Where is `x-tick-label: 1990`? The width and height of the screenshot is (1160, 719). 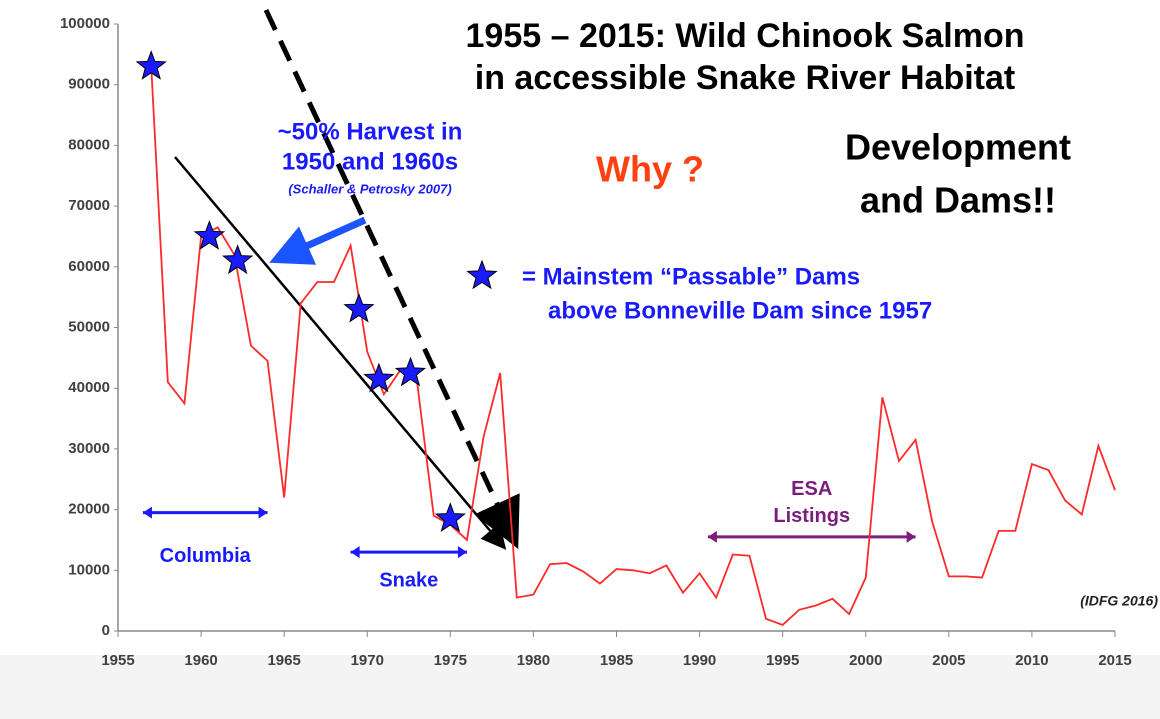
x-tick-label: 1990 is located at coordinates (699, 660).